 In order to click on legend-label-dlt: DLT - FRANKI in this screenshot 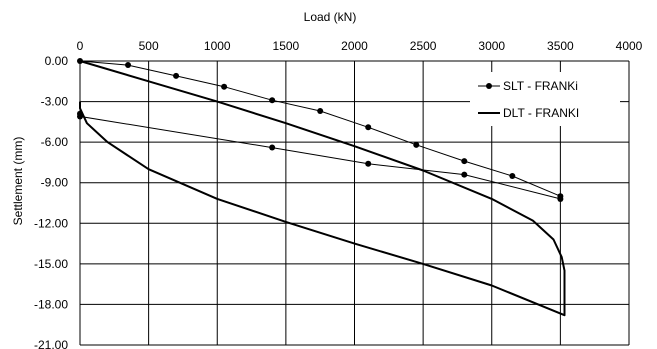, I will do `click(541, 113)`.